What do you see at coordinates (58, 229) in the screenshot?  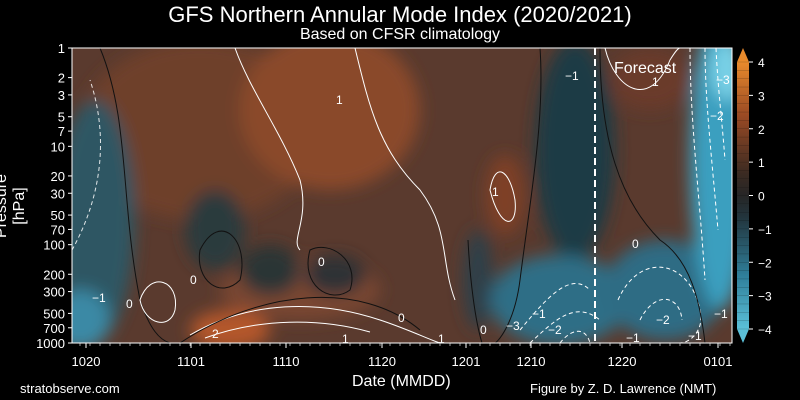 I see `y-tick-label: 70` at bounding box center [58, 229].